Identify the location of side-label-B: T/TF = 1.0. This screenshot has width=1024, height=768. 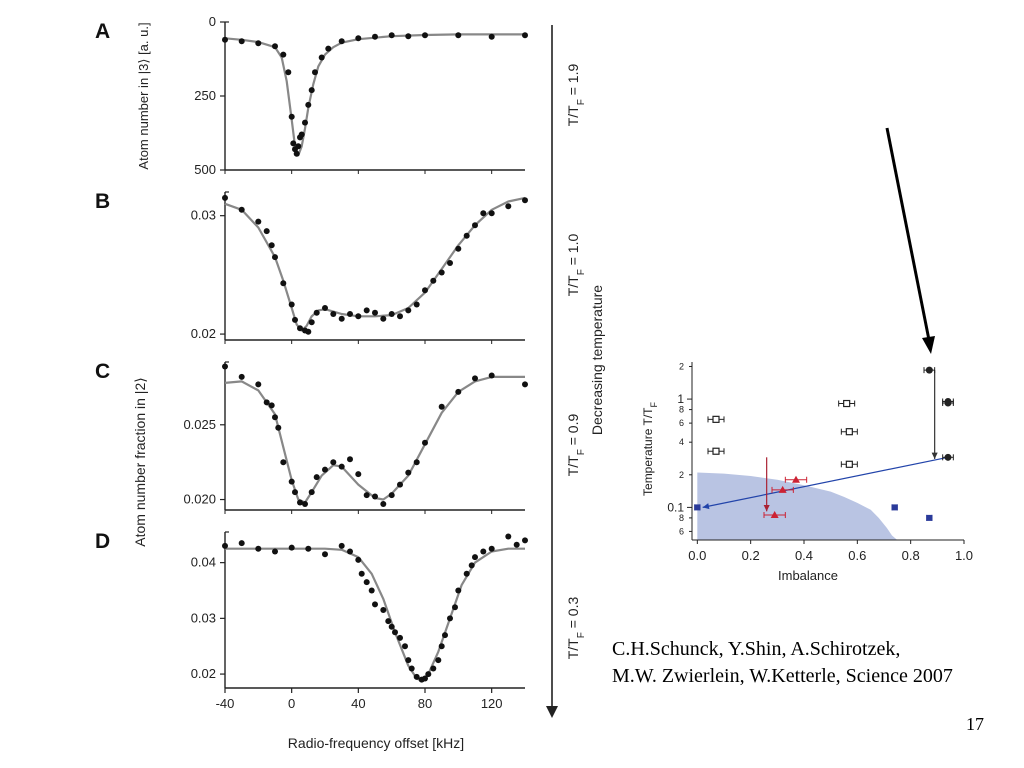
(576, 265).